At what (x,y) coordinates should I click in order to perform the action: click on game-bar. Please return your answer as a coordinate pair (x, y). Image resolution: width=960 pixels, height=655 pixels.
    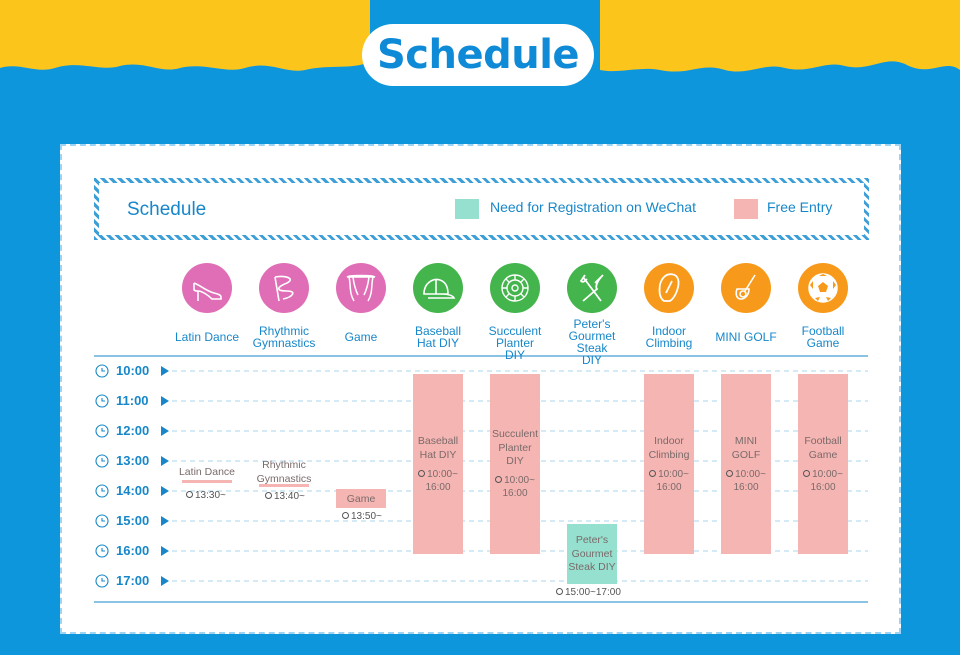
    Looking at the image, I should click on (361, 498).